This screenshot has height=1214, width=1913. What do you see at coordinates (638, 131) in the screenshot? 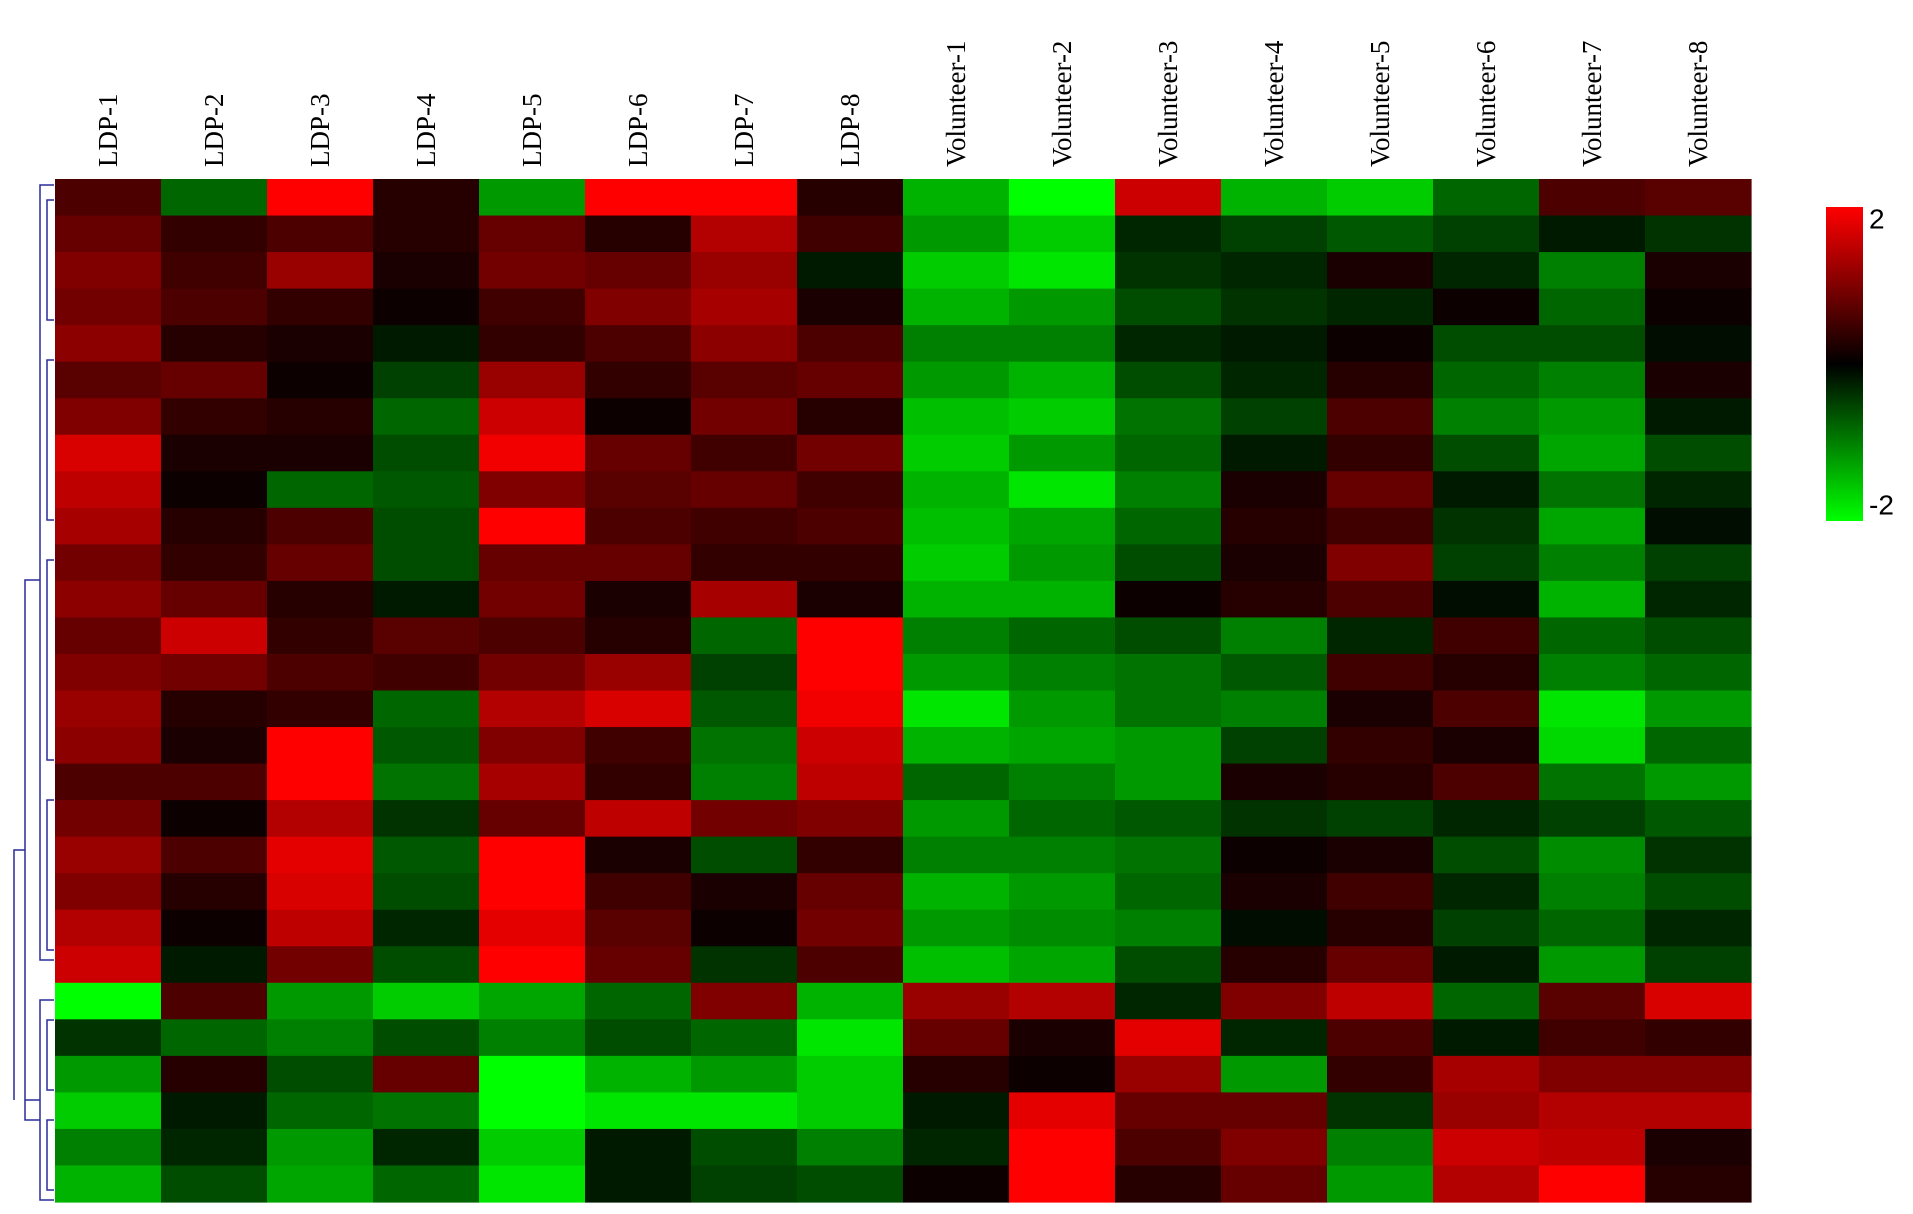
I see `column-label: LDP-6` at bounding box center [638, 131].